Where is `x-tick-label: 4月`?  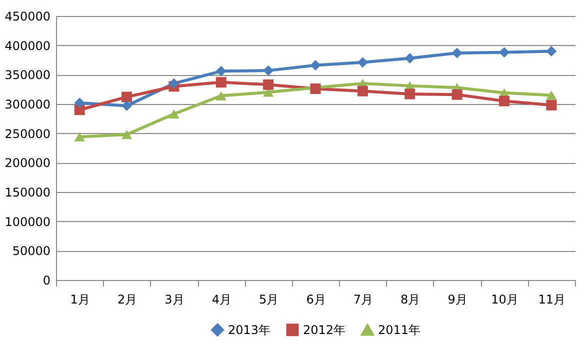
x-tick-label: 4月 is located at coordinates (222, 299).